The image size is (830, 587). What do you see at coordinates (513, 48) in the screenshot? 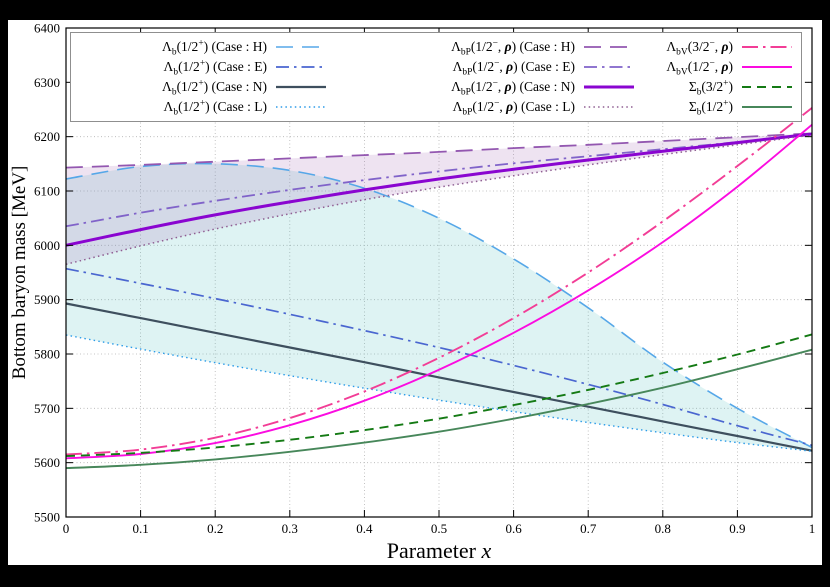
I see `legend-label-lbp_H: ΛbP(1/2−, ρ) (Case : H)` at bounding box center [513, 48].